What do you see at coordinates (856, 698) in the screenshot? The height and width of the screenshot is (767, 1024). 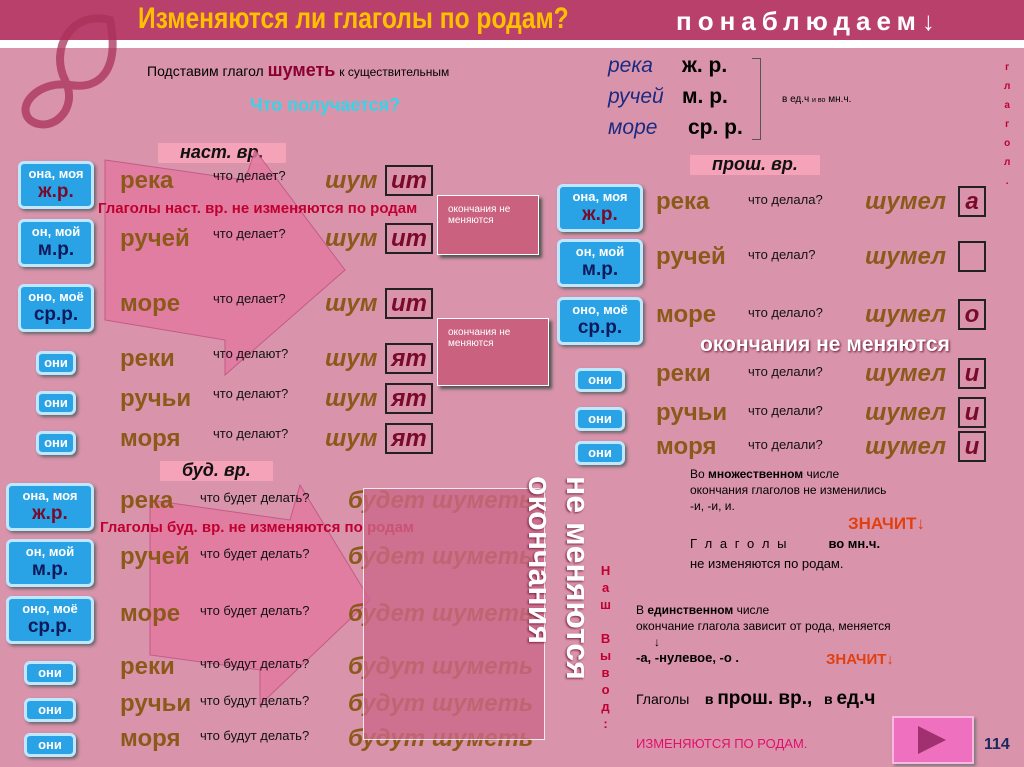 I see `t: ед.ч` at bounding box center [856, 698].